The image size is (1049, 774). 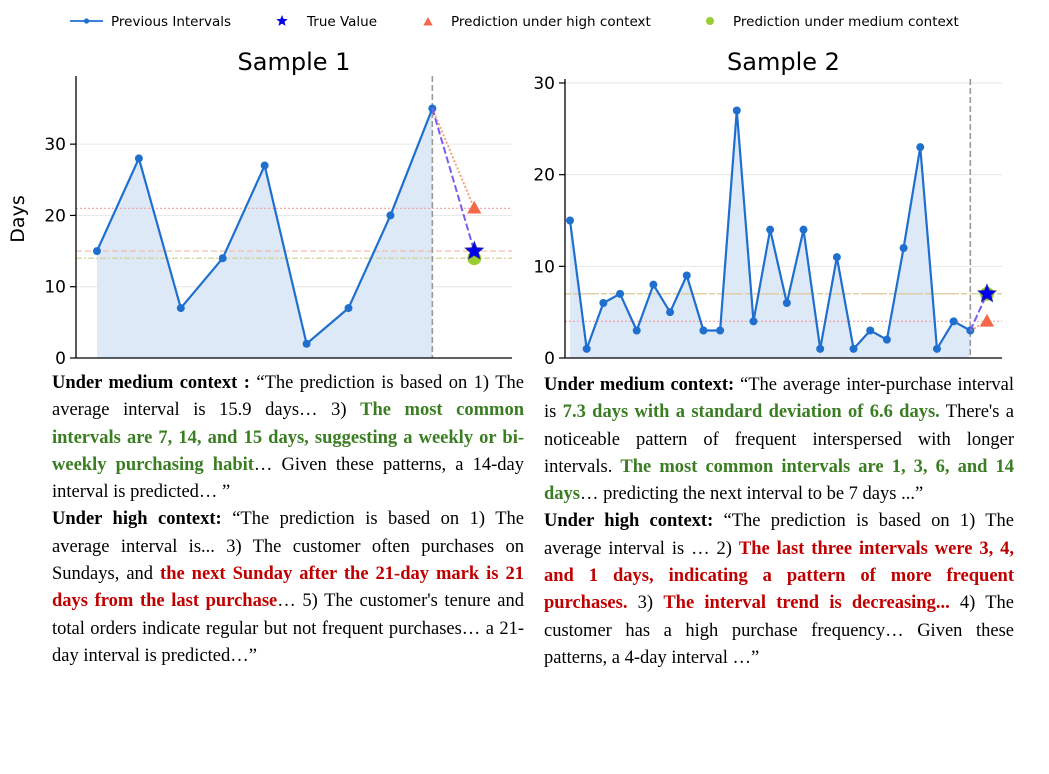 What do you see at coordinates (551, 22) in the screenshot?
I see `legend-label: Prediction under high context` at bounding box center [551, 22].